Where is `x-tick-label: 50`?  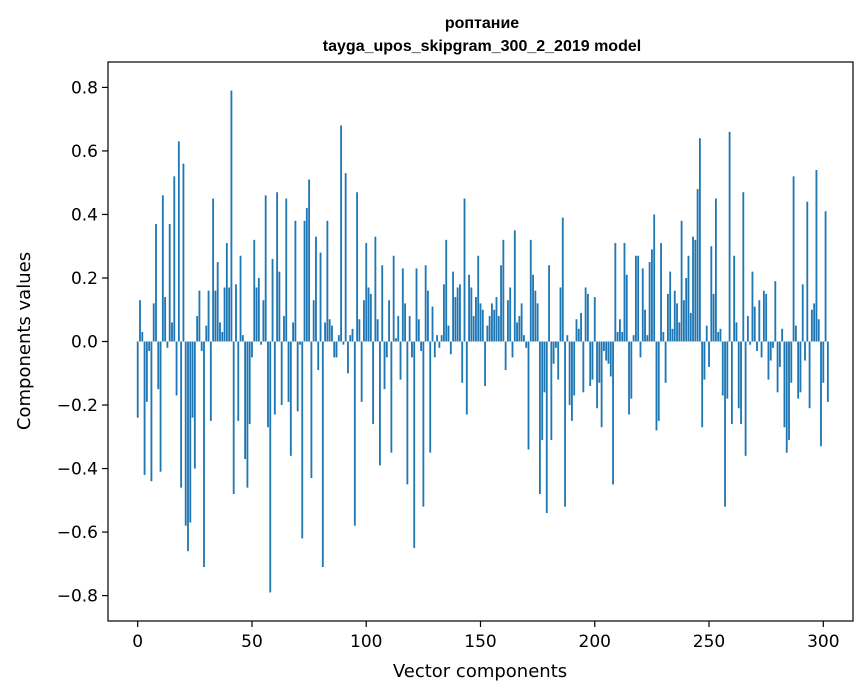
x-tick-label: 50 is located at coordinates (252, 642).